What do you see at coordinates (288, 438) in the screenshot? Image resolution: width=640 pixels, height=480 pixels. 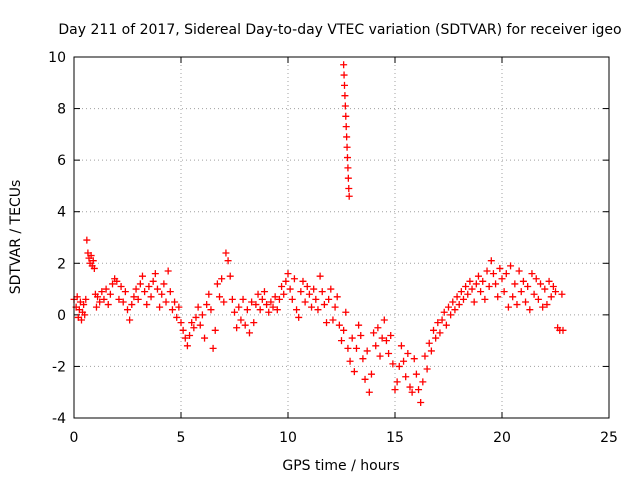 I see `x-tick-label: 10` at bounding box center [288, 438].